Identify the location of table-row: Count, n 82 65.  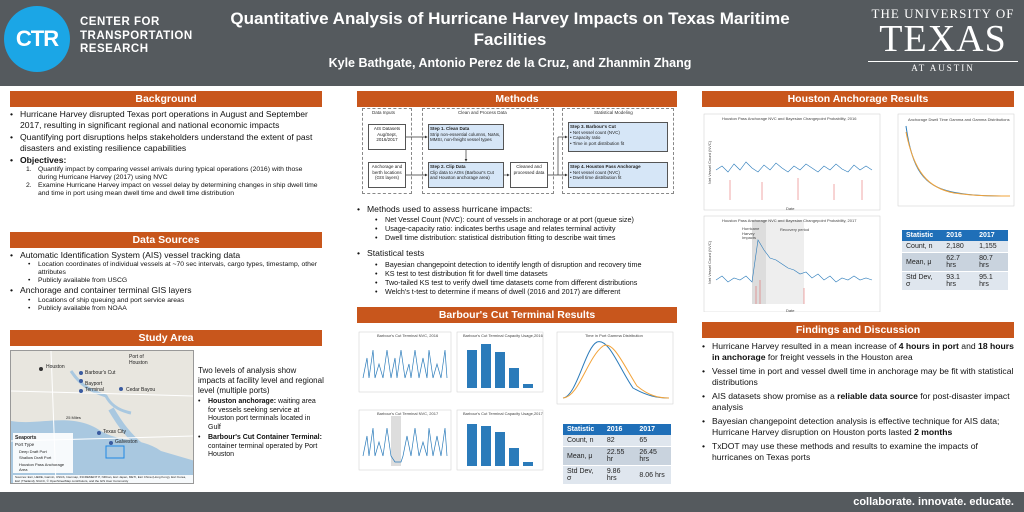
(617, 441).